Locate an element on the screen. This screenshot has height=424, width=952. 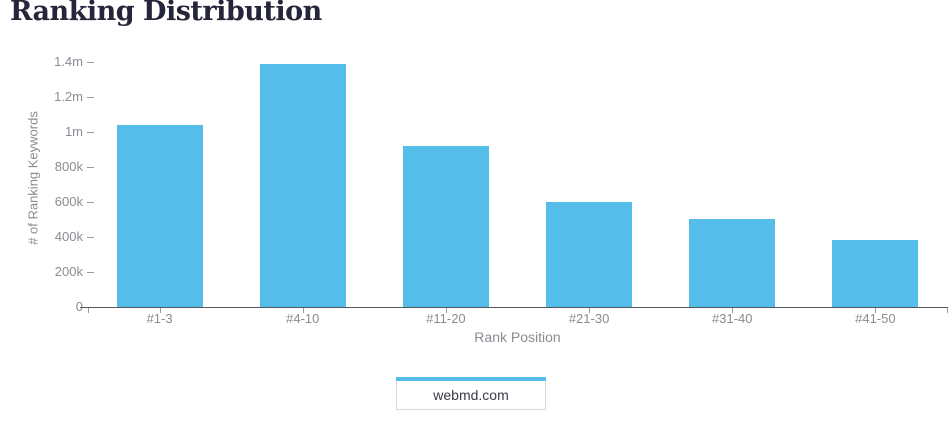
legend-webmd: webmd.com is located at coordinates (471, 393).